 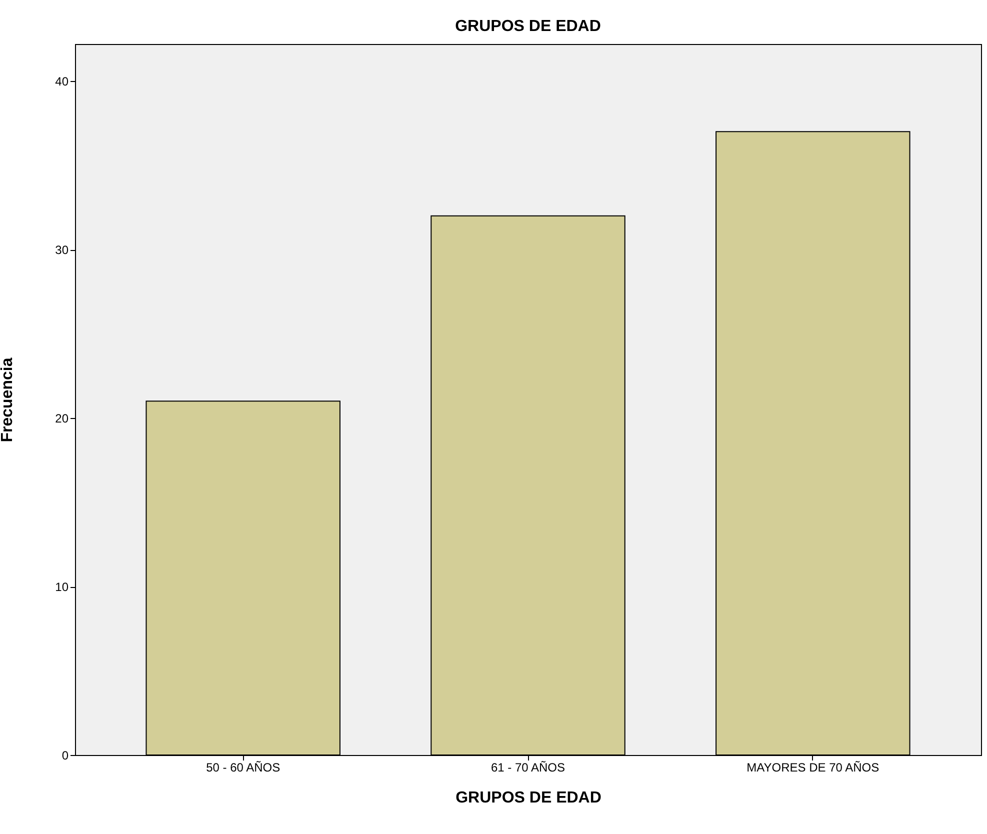 What do you see at coordinates (813, 767) in the screenshot?
I see `x-tick-label: MAYORES DE 70 AÑOS` at bounding box center [813, 767].